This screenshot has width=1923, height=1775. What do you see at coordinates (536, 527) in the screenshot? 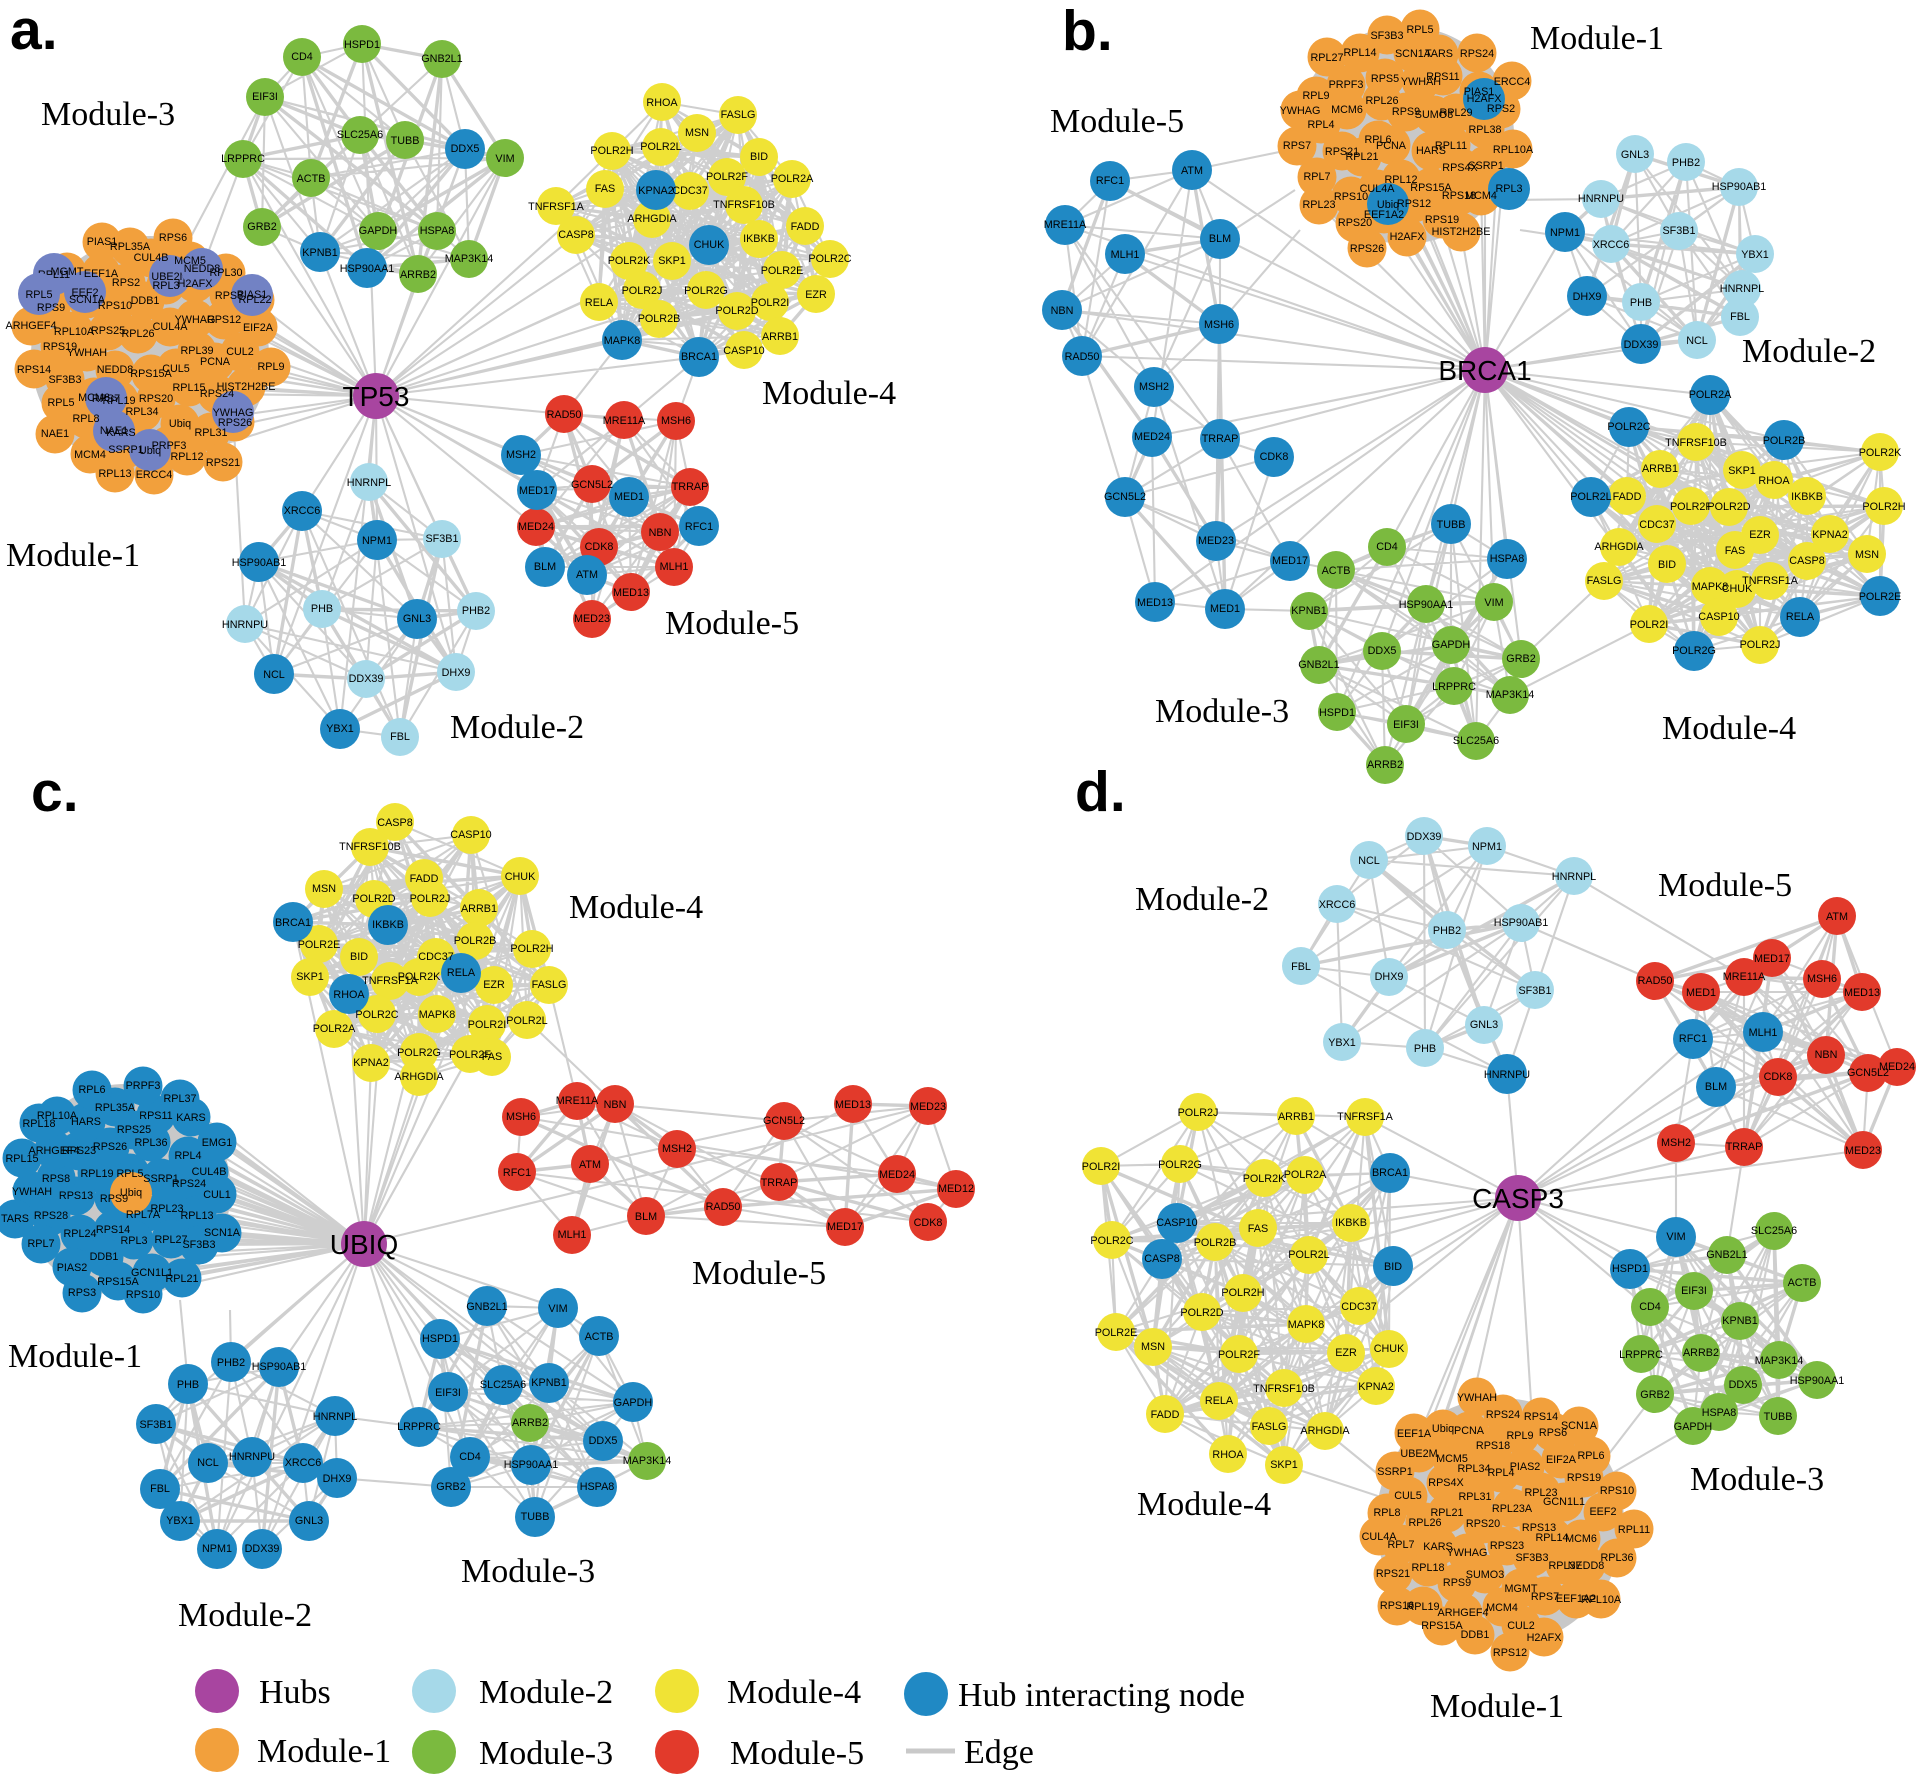
I see `svg-text: MED24` at bounding box center [536, 527].